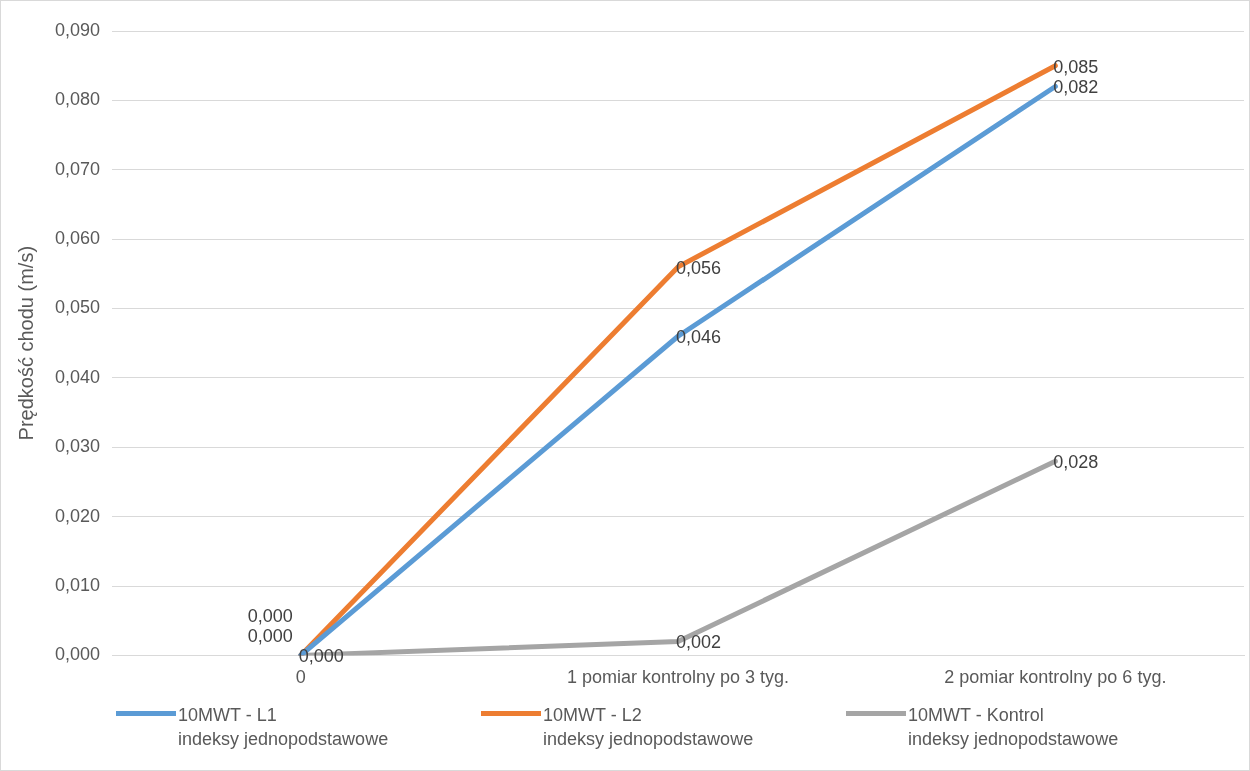 The image size is (1250, 771). I want to click on x-tick-label: 1 pomiar kontrolny po 3 tyg., so click(678, 677).